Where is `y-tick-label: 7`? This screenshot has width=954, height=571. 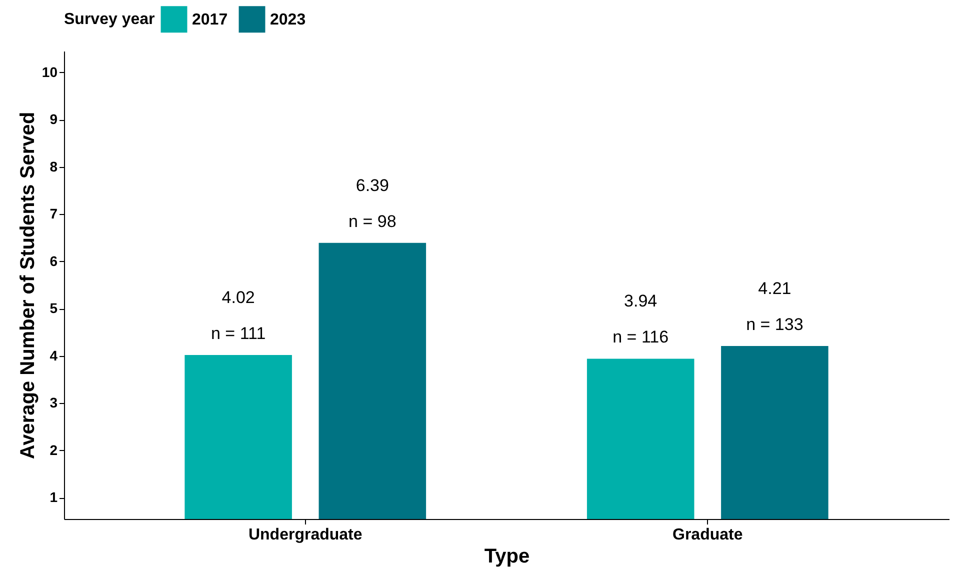
y-tick-label: 7 is located at coordinates (54, 214).